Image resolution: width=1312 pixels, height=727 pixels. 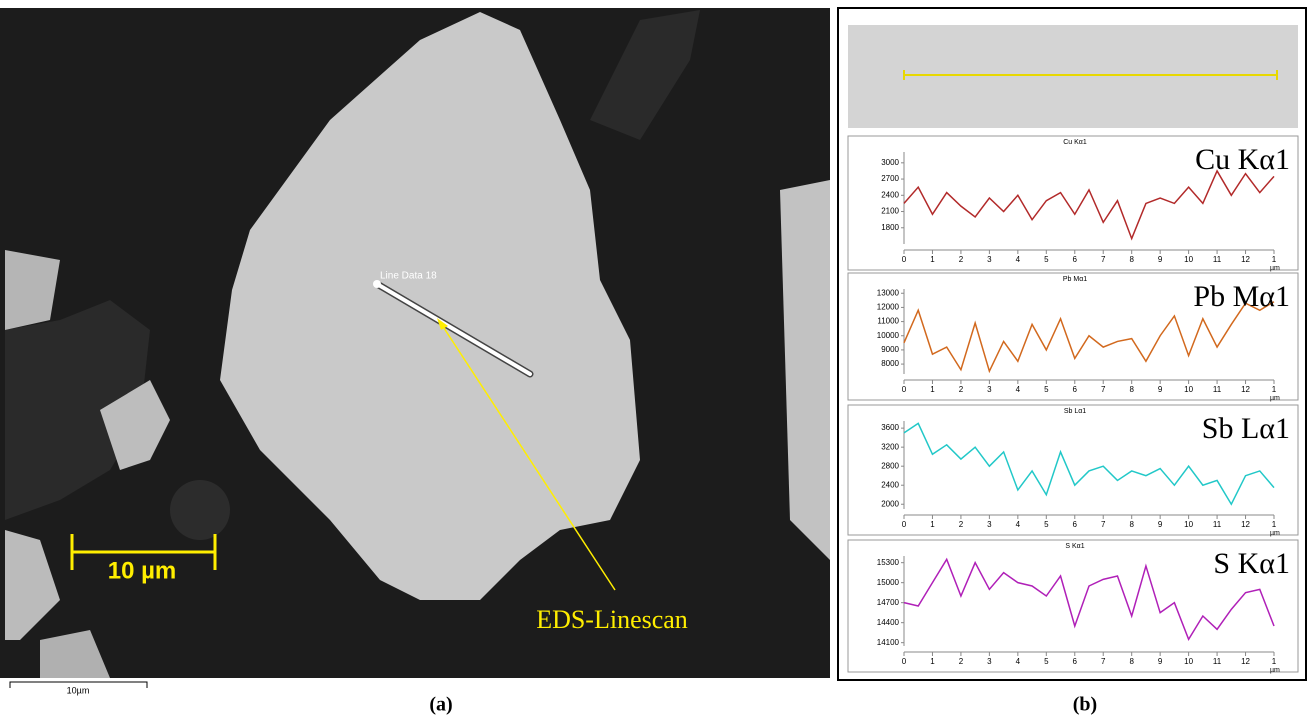 I want to click on element-label: S Kα1, so click(x=1251, y=563).